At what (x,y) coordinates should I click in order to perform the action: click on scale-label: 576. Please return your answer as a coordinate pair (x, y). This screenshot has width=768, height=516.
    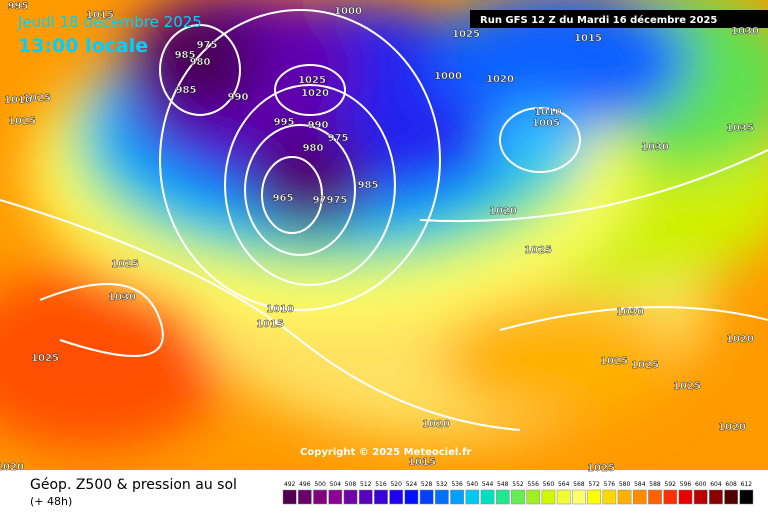
    Looking at the image, I should click on (610, 484).